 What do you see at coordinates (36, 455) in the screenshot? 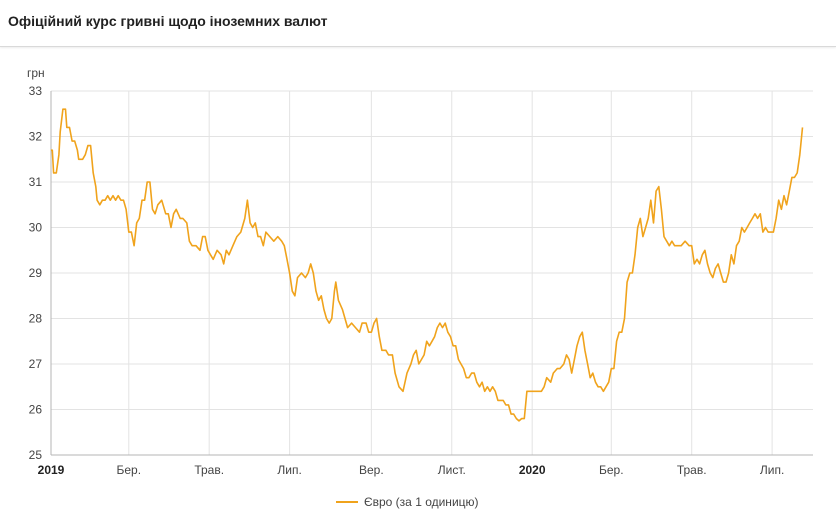
I see `y-tick-label: 25` at bounding box center [36, 455].